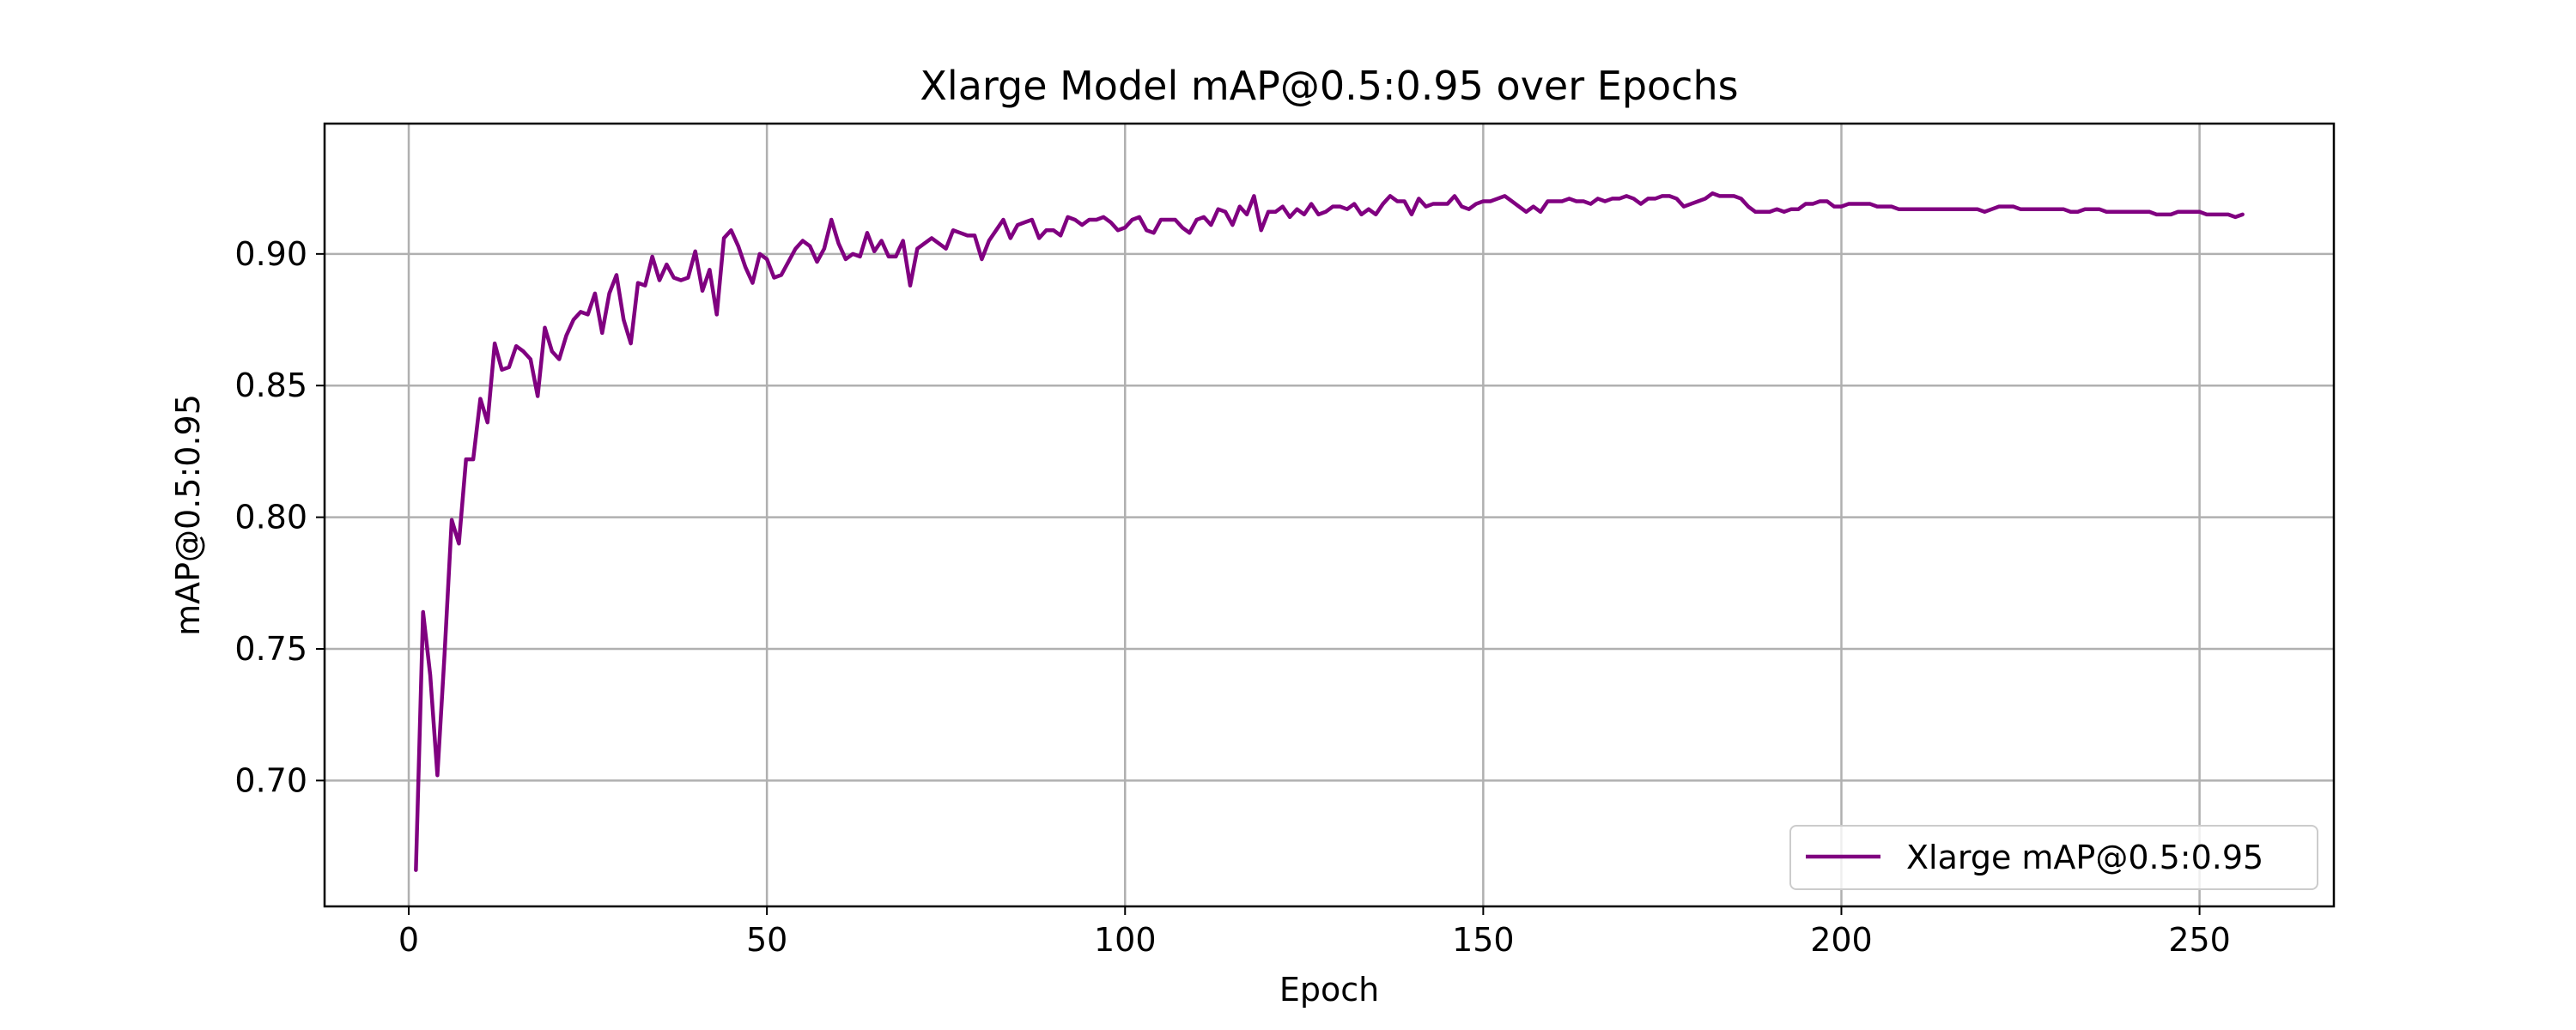 The image size is (2576, 1030). Describe the element at coordinates (188, 515) in the screenshot. I see `y-axis-label: mAP@0.5:0.95` at that location.